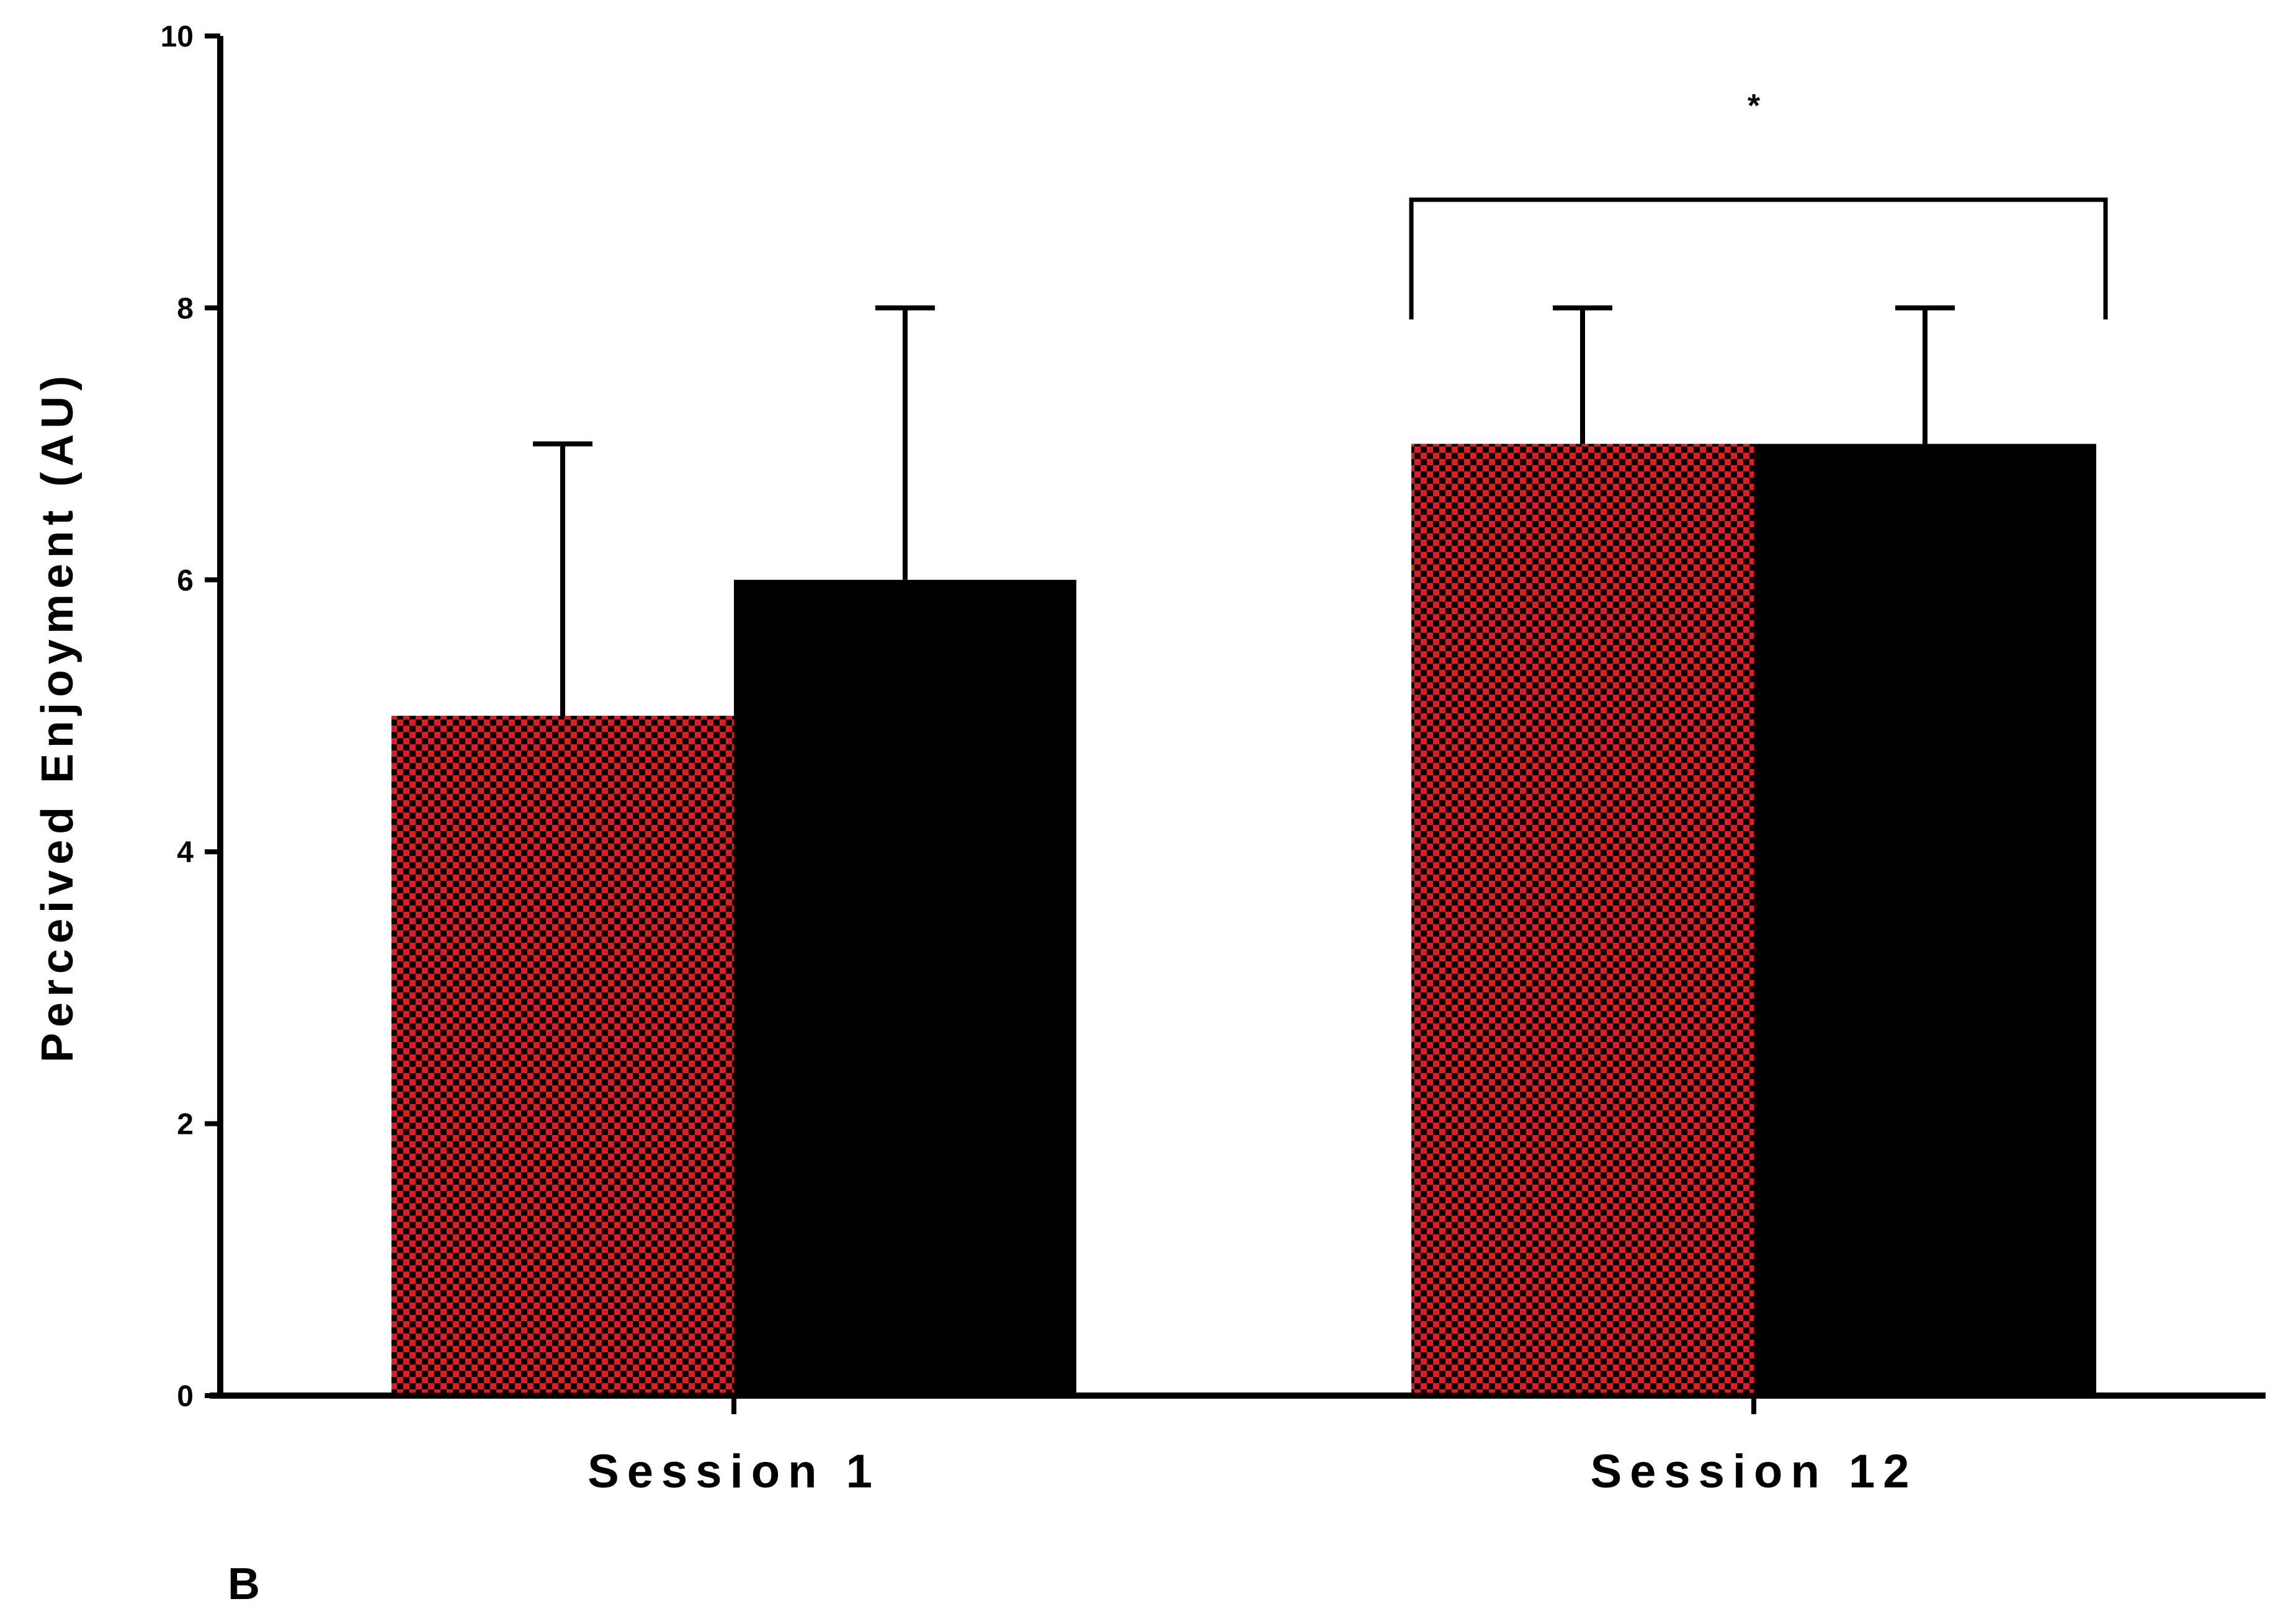 The image size is (2296, 1622). I want to click on y-tick-label-6: 6, so click(185, 580).